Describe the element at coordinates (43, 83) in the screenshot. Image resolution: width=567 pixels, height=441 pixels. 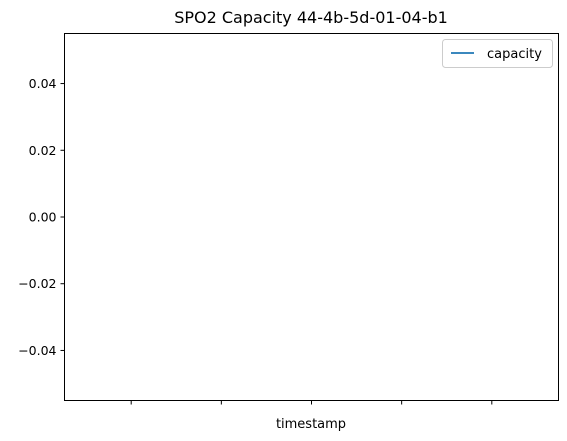
I see `y-tick-label: 0.04` at that location.